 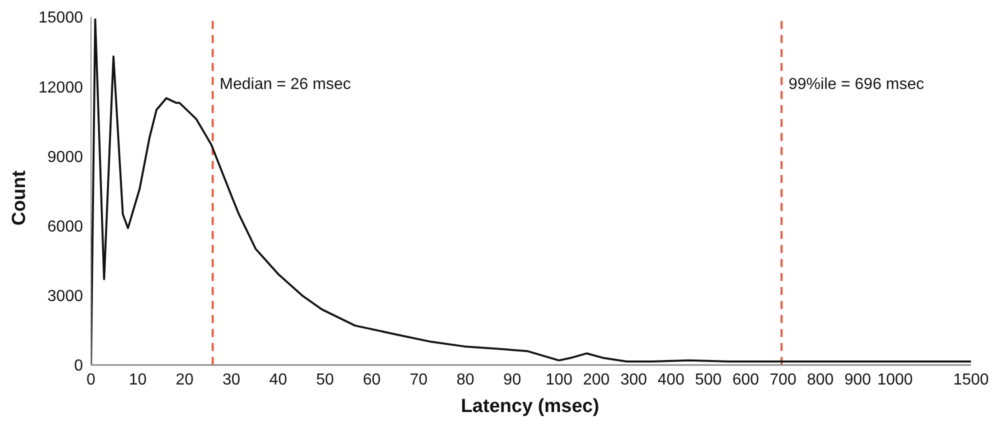 What do you see at coordinates (325, 379) in the screenshot?
I see `x-tick-label: 50` at bounding box center [325, 379].